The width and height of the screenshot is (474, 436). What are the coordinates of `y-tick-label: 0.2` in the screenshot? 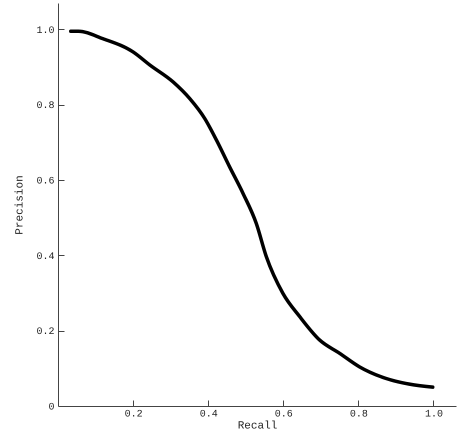 It's located at (45, 332).